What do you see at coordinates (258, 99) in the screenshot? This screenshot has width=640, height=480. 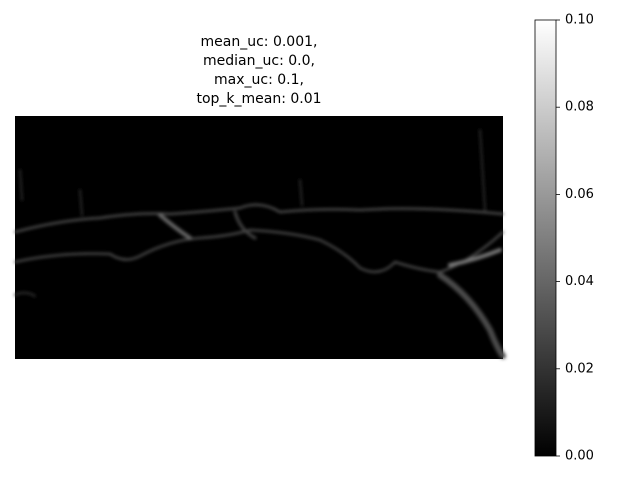 I see `chart-title: top_k_mean: 0.01` at bounding box center [258, 99].